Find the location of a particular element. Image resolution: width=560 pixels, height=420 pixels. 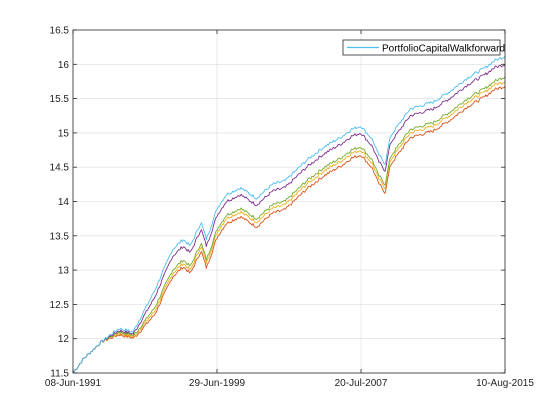

legend-label: PortfolioCapitalWalkforward is located at coordinates (443, 49).